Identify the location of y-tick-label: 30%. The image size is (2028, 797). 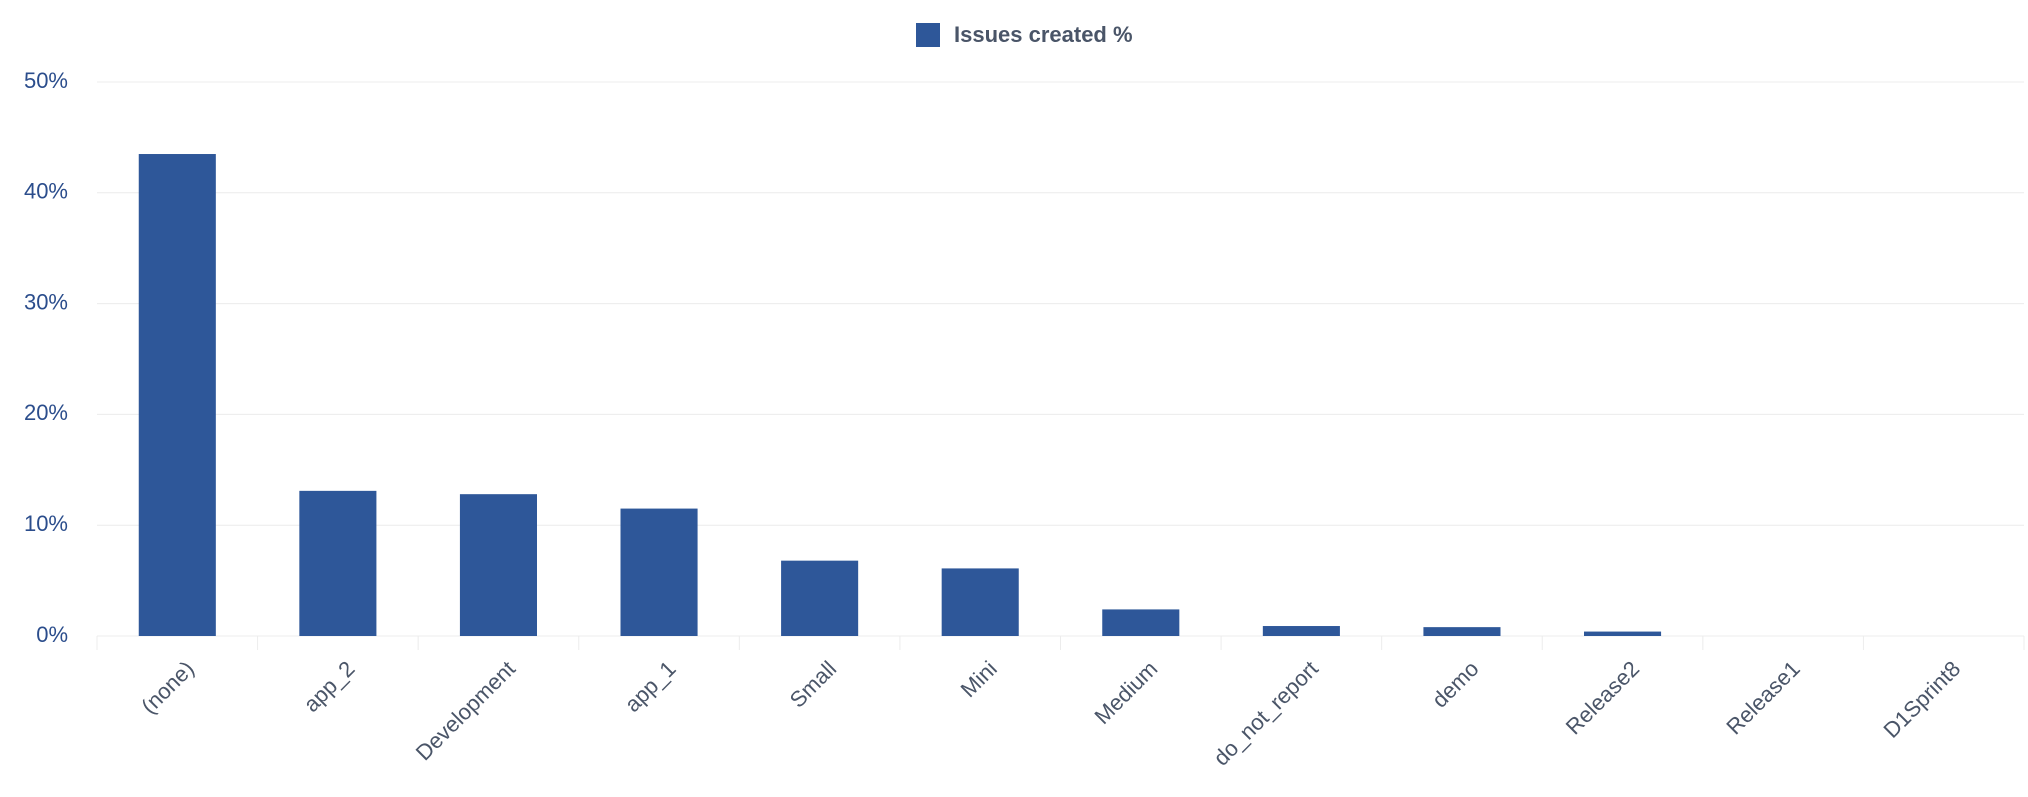
(46, 301).